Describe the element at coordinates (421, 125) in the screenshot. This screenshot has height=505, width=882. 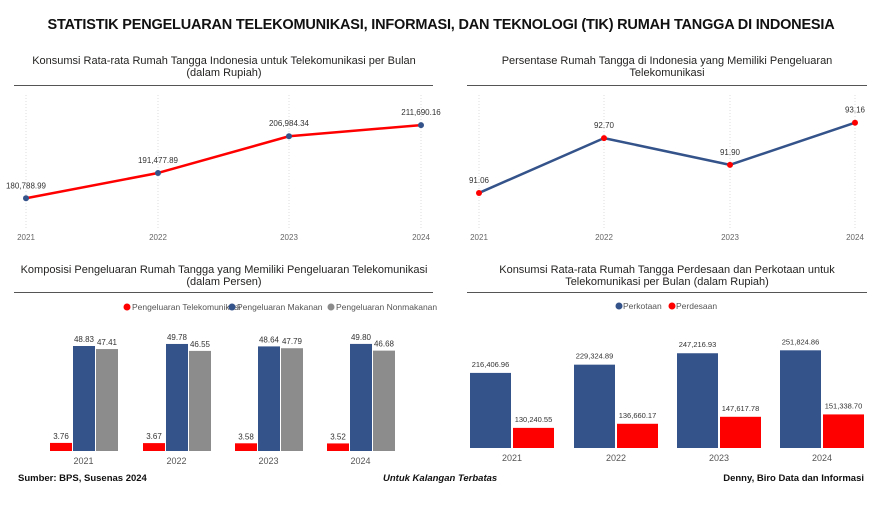
I see `chart1-point-2024` at that location.